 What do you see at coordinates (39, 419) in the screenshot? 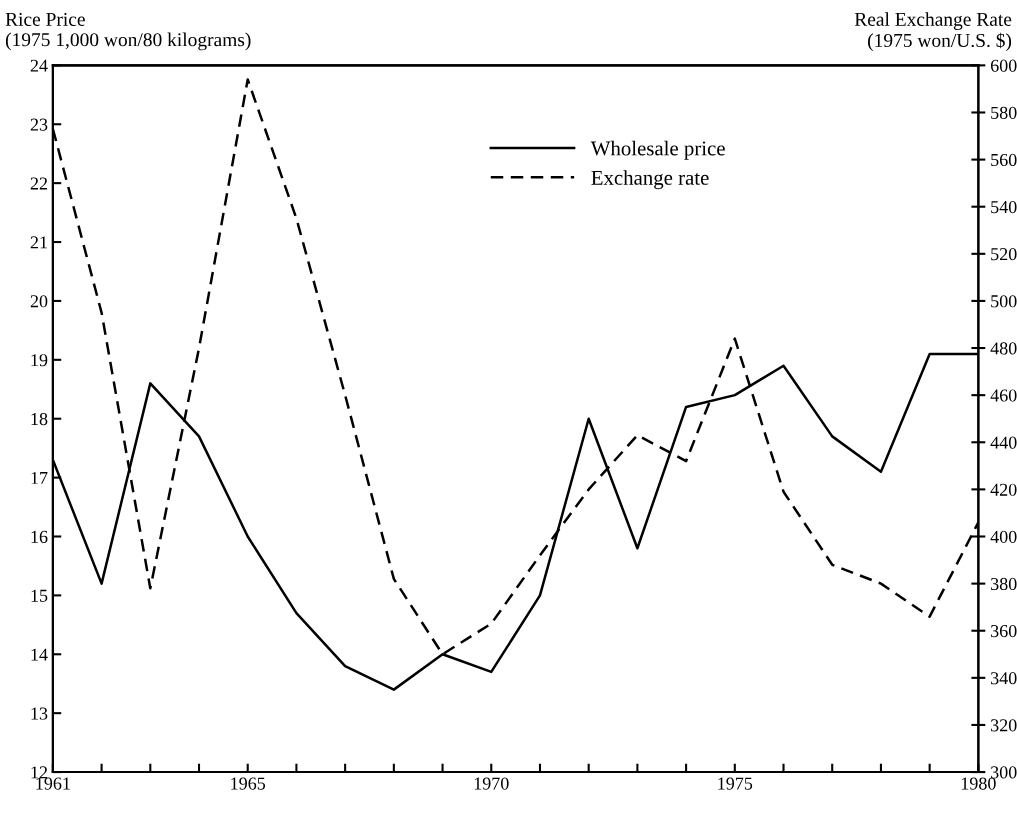
I see `y-tick-label: 18` at bounding box center [39, 419].